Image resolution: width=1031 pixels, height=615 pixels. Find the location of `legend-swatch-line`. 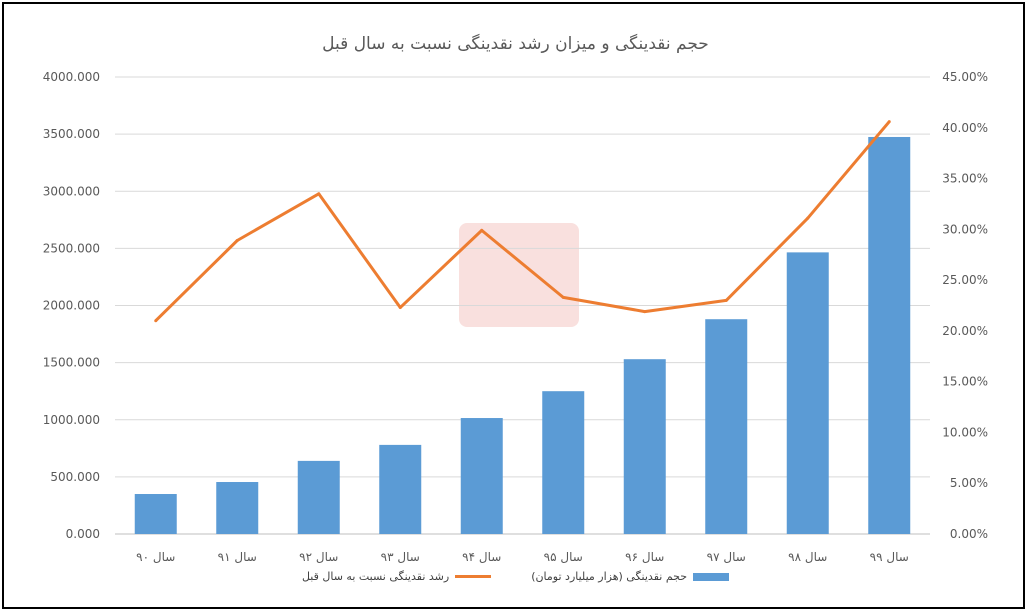

legend-swatch-line is located at coordinates (473, 576).